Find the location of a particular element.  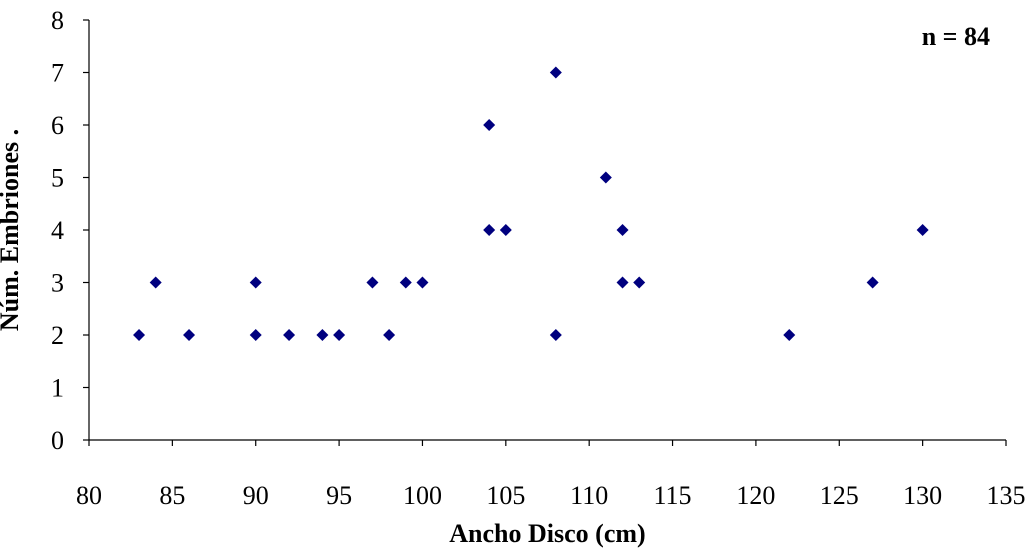

x-tick-label: 125 is located at coordinates (839, 495).